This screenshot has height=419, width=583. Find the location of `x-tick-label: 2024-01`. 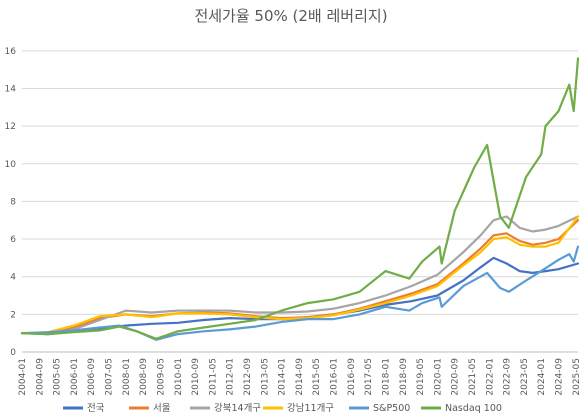

x-tick-label: 2024-01 is located at coordinates (542, 377).